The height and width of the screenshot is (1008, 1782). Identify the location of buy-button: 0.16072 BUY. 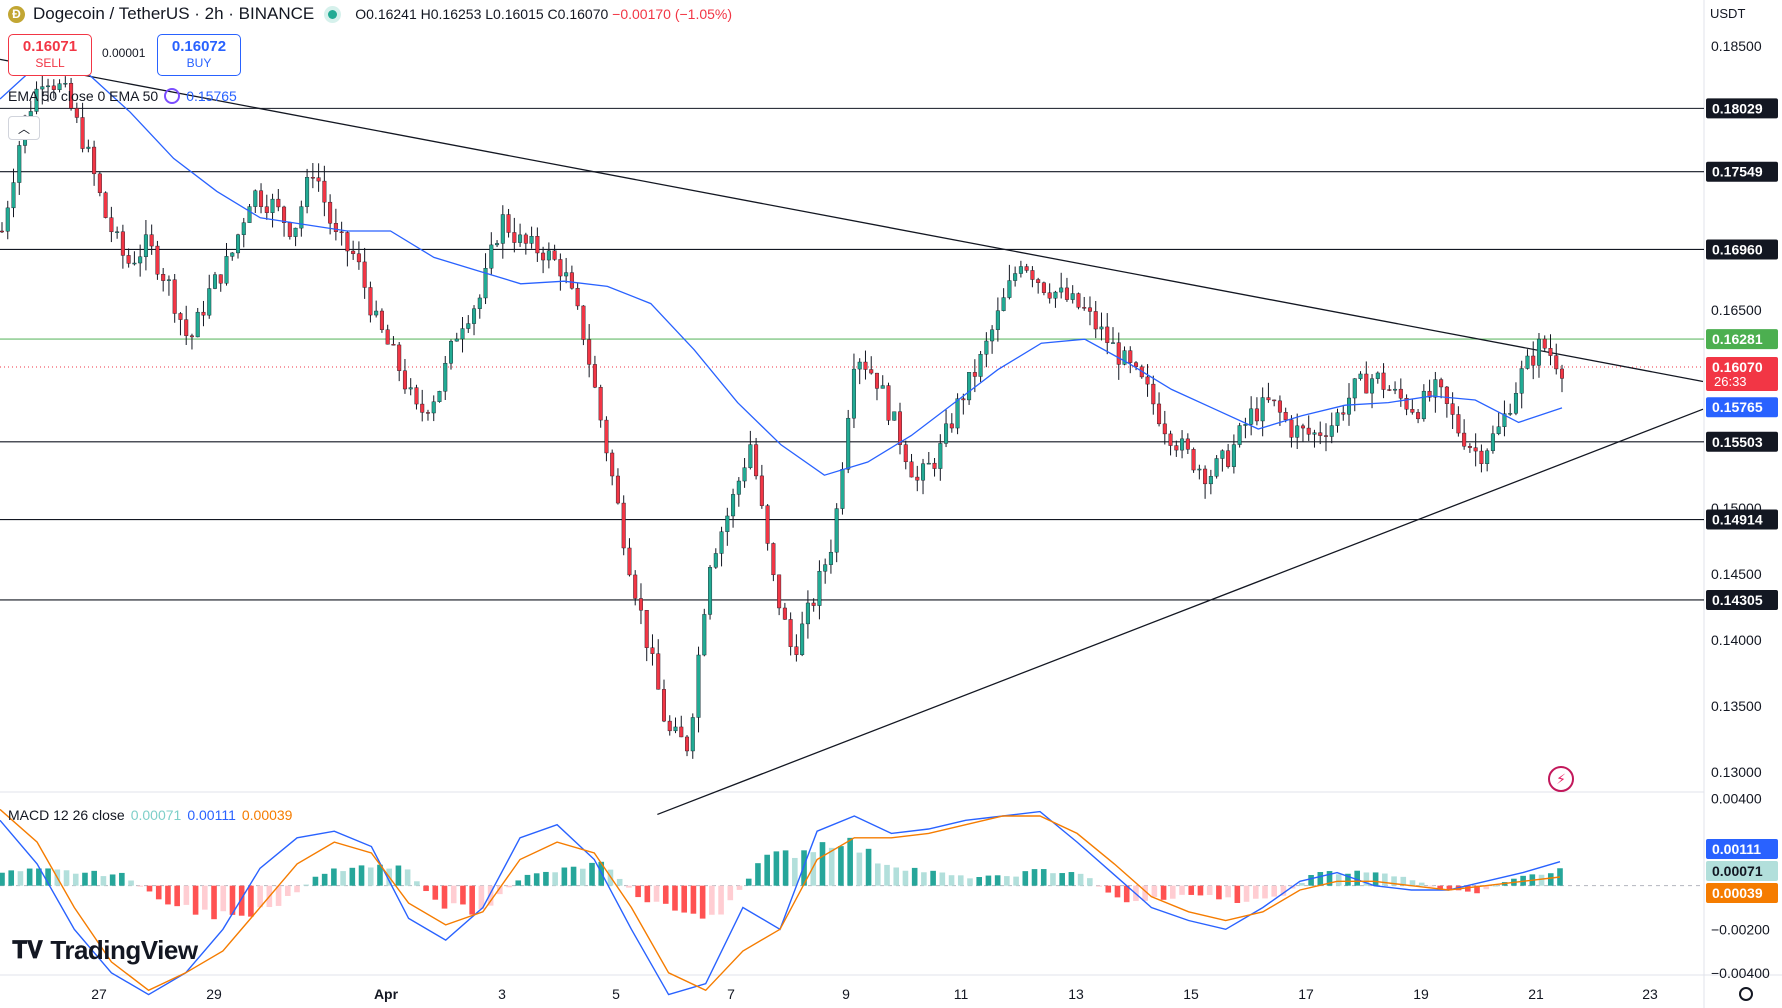
(199, 55).